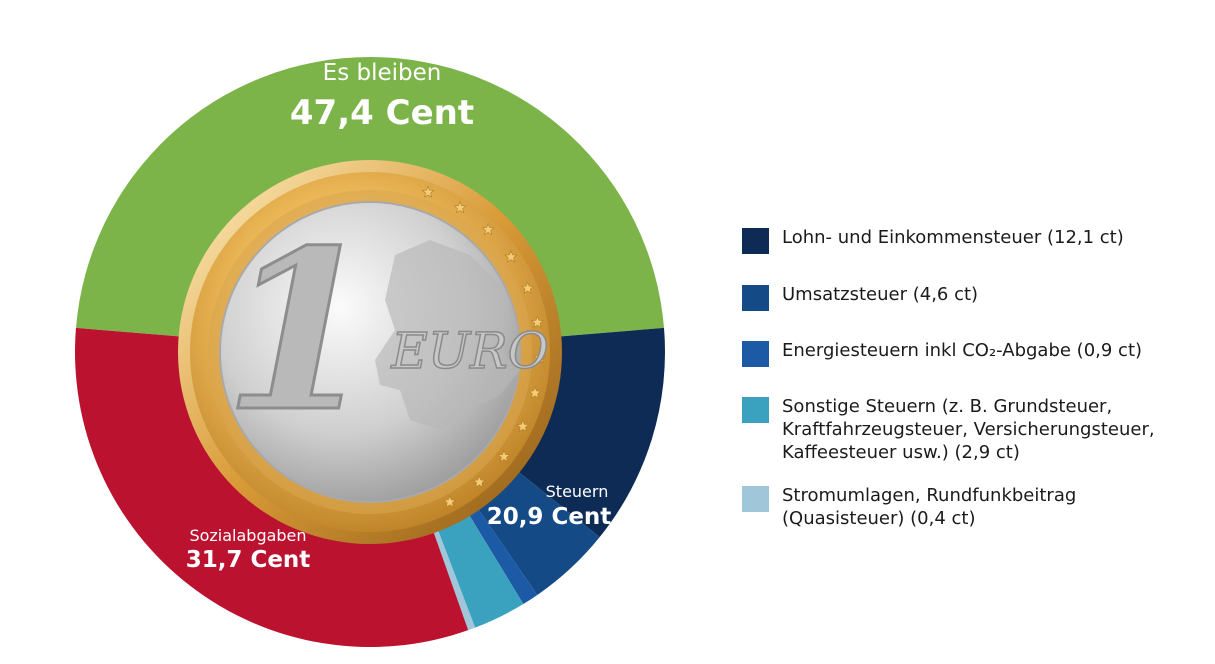 The height and width of the screenshot is (664, 1215). What do you see at coordinates (577, 491) in the screenshot?
I see `label-steuern: Steuern` at bounding box center [577, 491].